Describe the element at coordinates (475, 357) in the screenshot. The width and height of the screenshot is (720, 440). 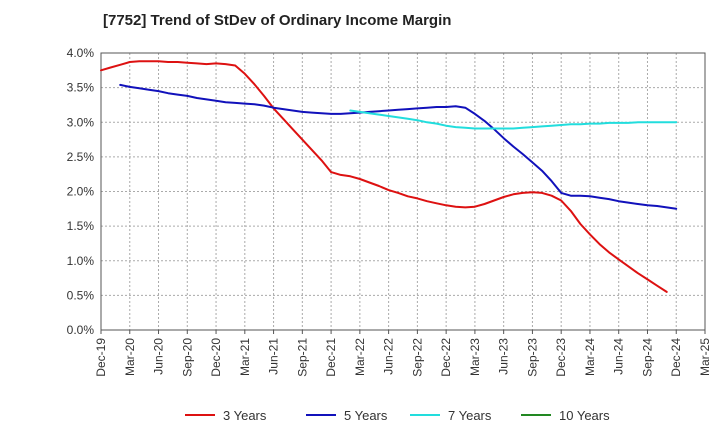
I see `x-tick-label: Mar-23` at that location.